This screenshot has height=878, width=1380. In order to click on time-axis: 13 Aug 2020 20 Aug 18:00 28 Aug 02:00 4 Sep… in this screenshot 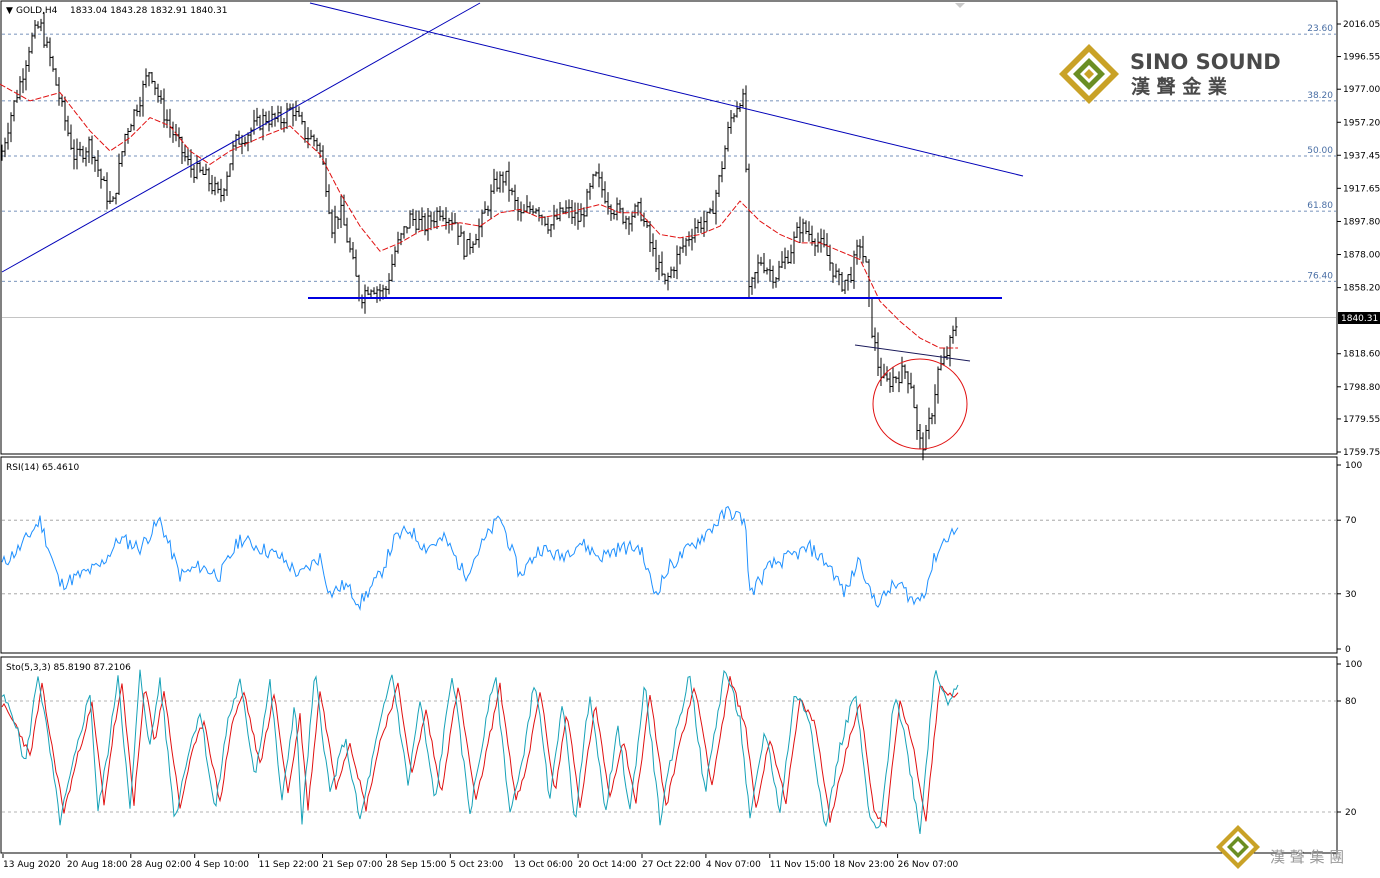, I will do `click(480, 862)`.